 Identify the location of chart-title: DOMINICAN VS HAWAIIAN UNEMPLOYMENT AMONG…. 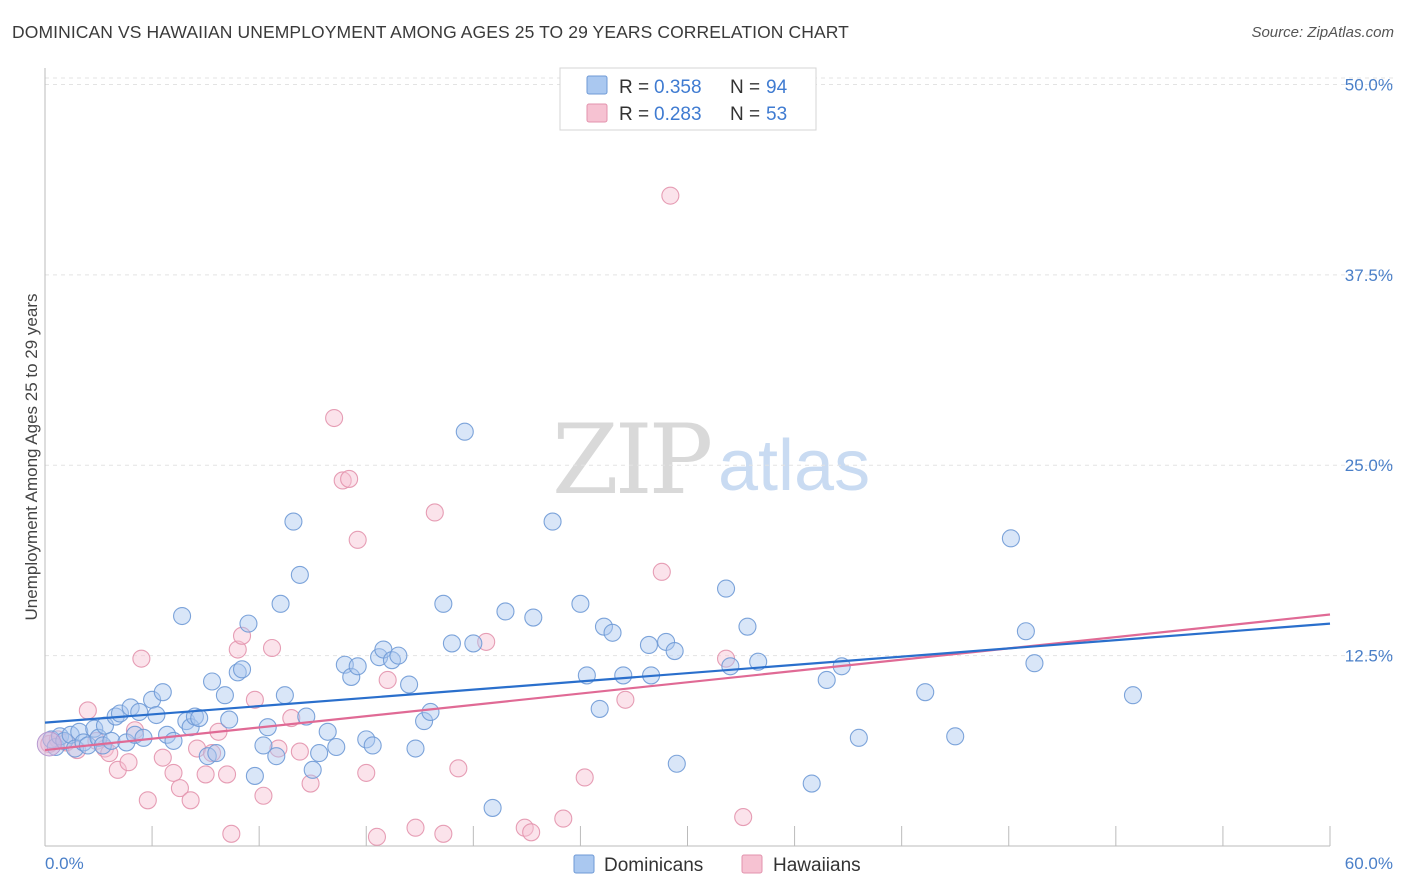
(430, 32).